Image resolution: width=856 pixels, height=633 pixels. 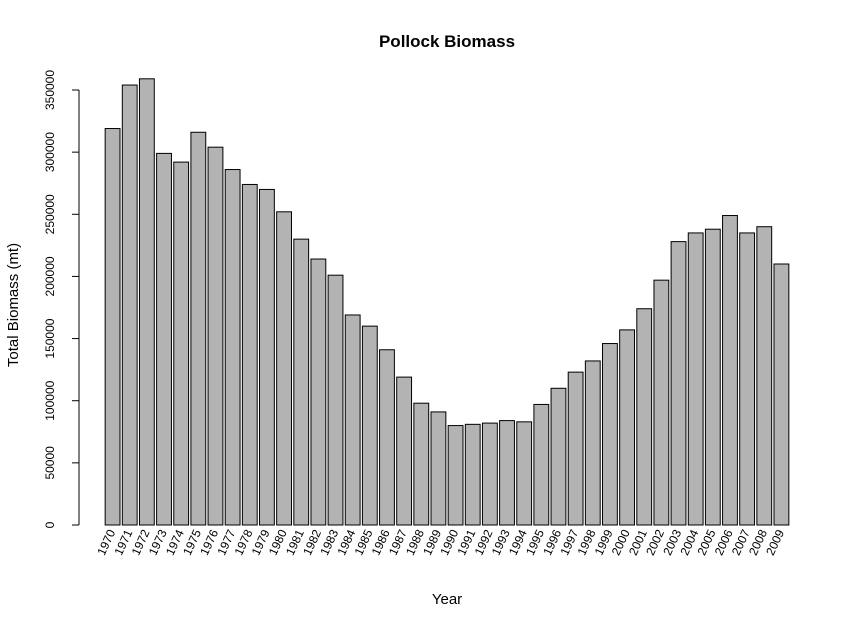 I want to click on bar-1991, so click(x=472, y=474).